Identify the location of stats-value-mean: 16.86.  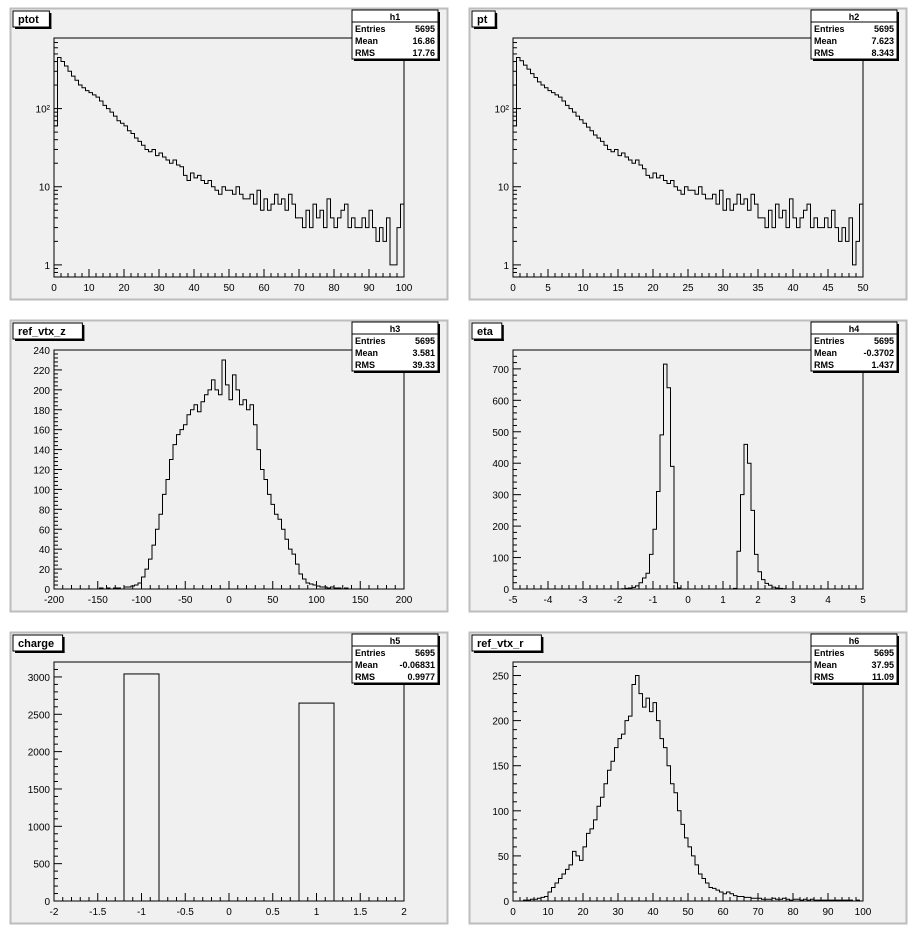
(423, 41).